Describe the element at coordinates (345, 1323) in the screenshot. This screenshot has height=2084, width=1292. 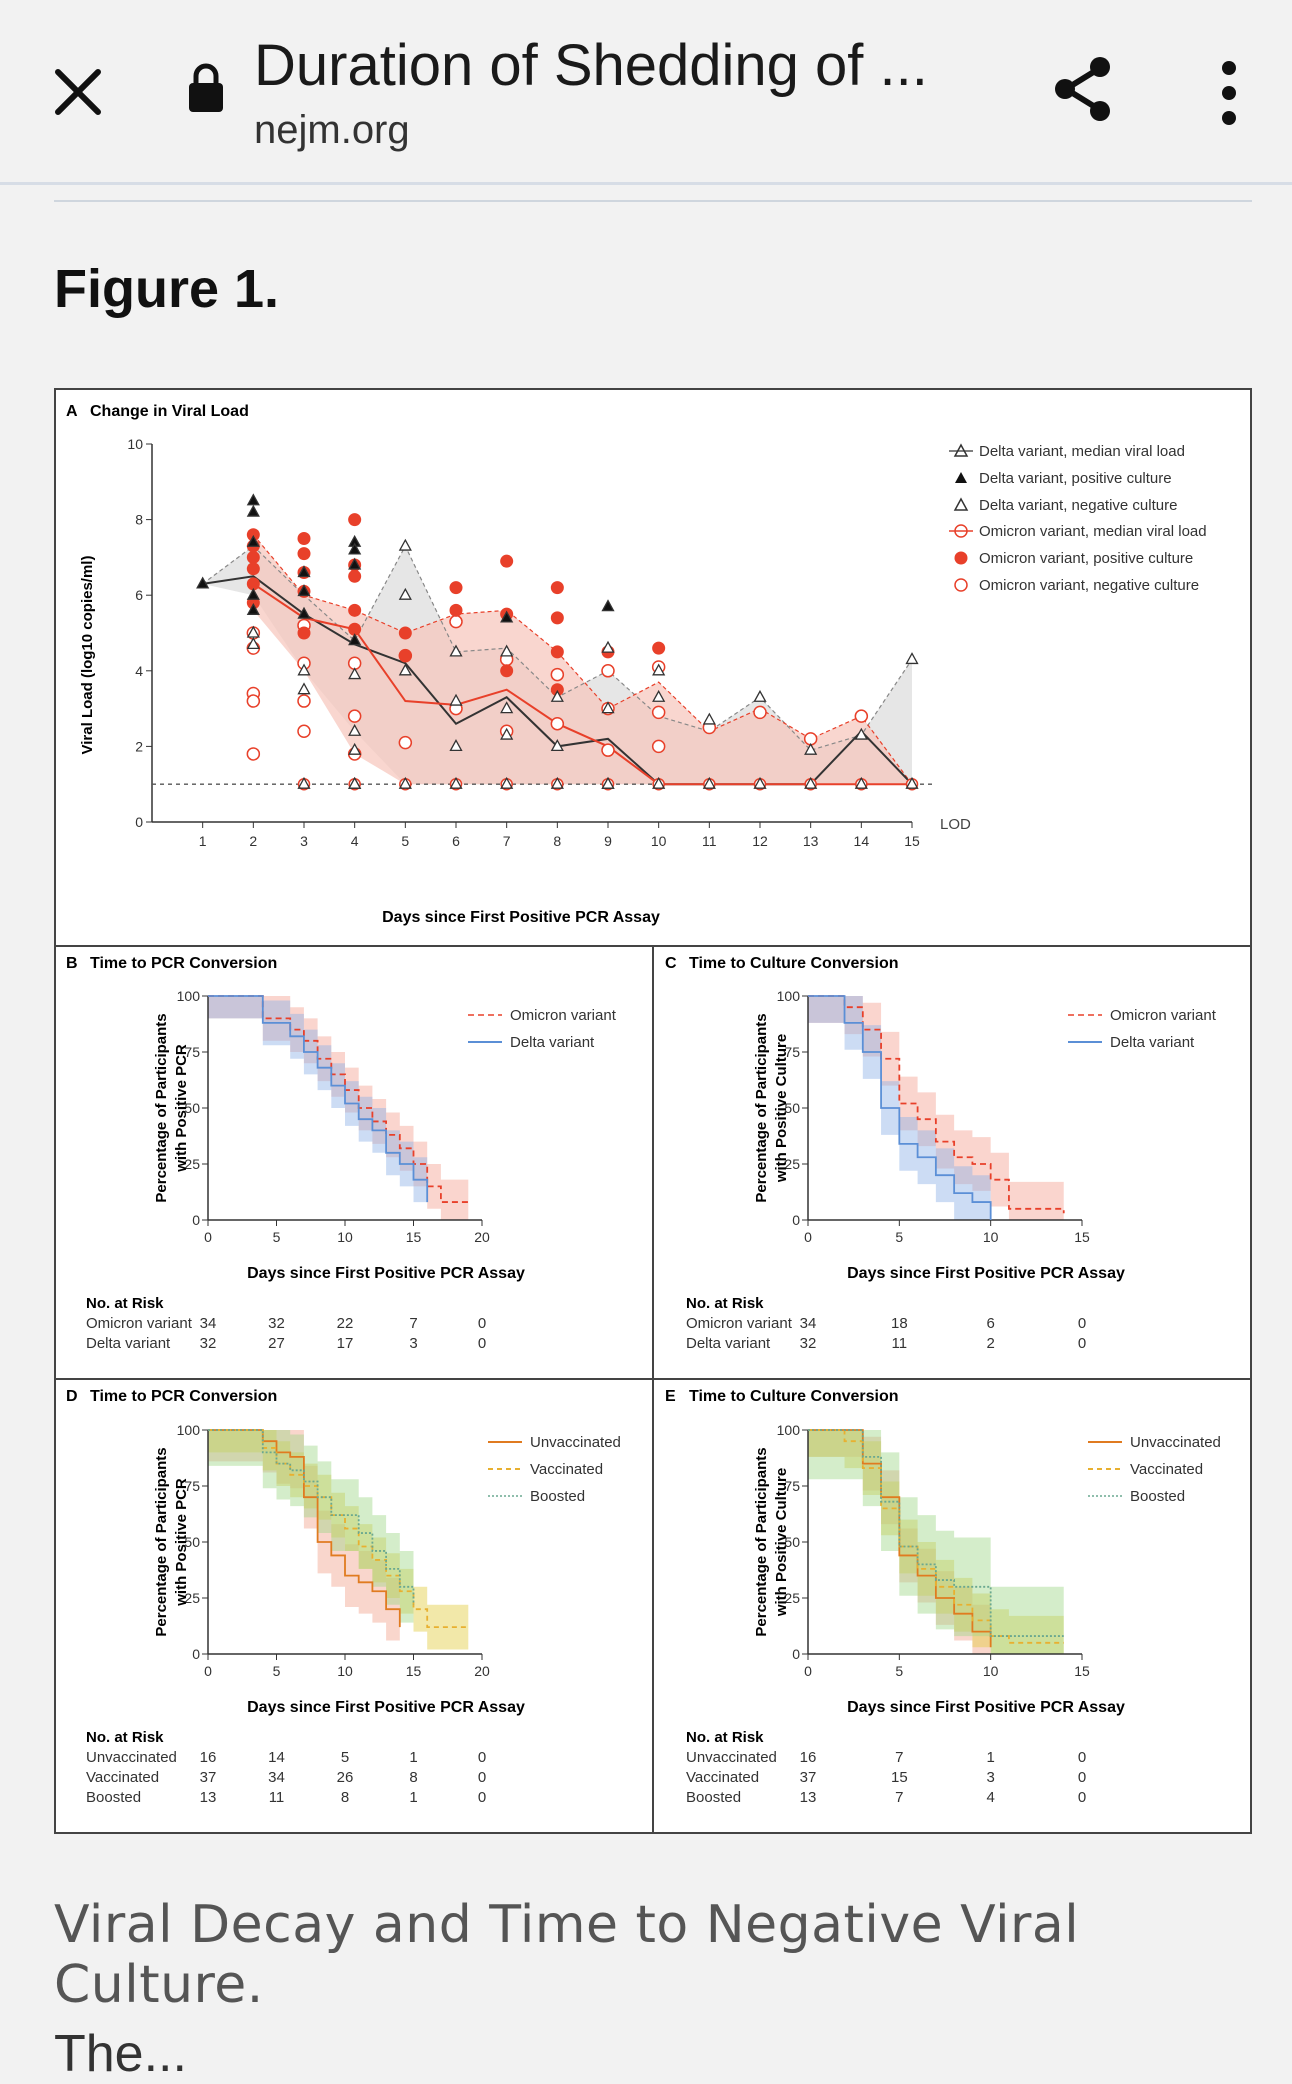
I see `risk-value: 22` at that location.